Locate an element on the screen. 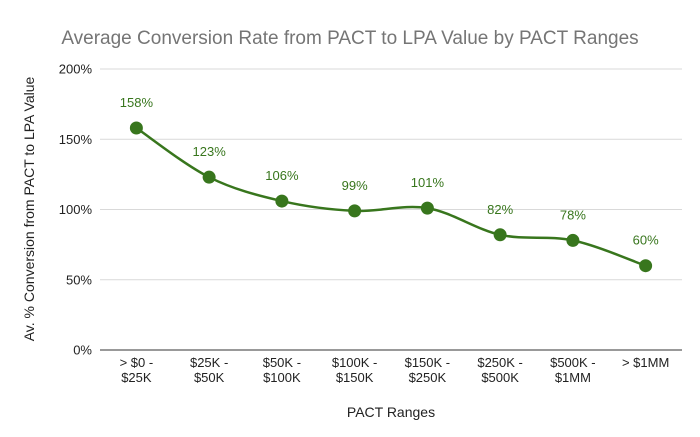 The image size is (700, 437). x-tick-label: $500K -$1MM is located at coordinates (573, 370).